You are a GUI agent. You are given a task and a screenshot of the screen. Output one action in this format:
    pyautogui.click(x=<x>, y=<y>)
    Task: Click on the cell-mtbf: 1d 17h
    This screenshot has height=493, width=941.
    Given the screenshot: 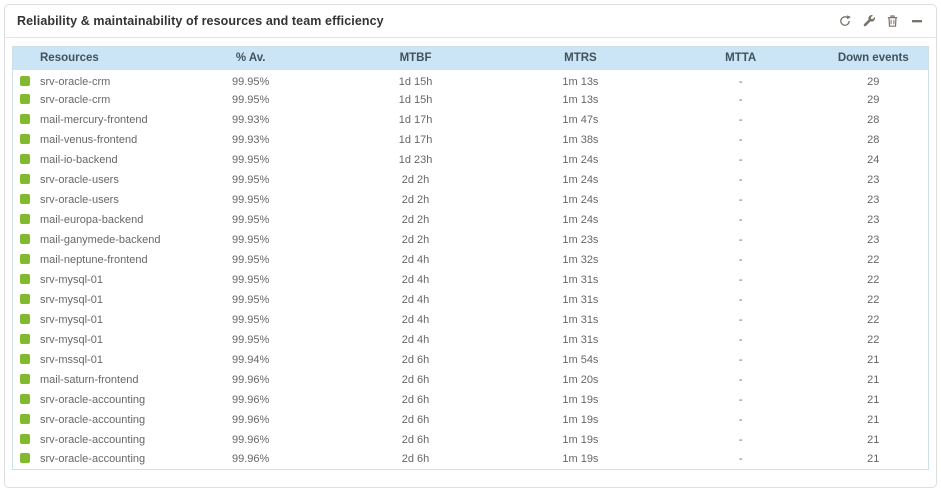 What is the action you would take?
    pyautogui.click(x=415, y=139)
    